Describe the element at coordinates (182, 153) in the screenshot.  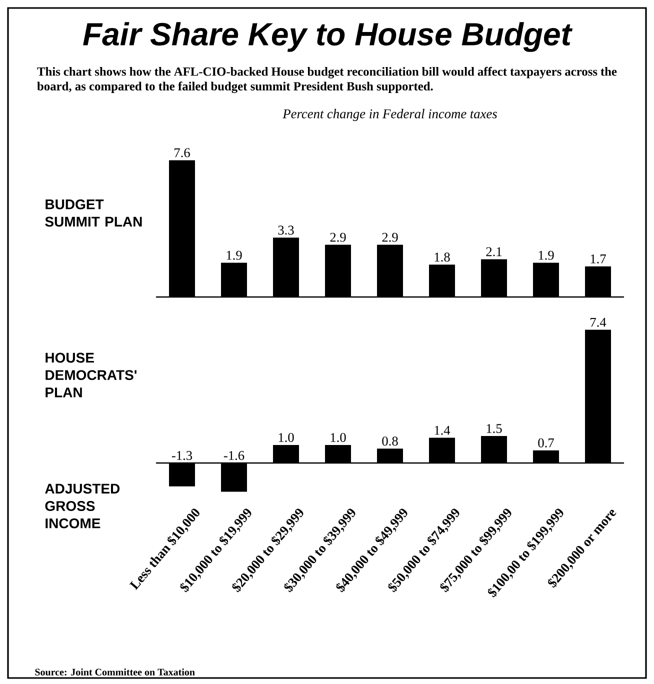
I see `data-label: 7.6` at that location.